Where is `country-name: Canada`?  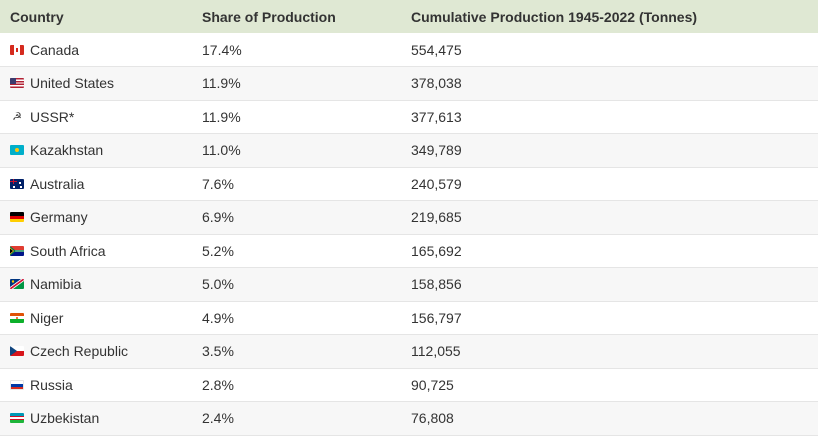 country-name: Canada is located at coordinates (55, 49).